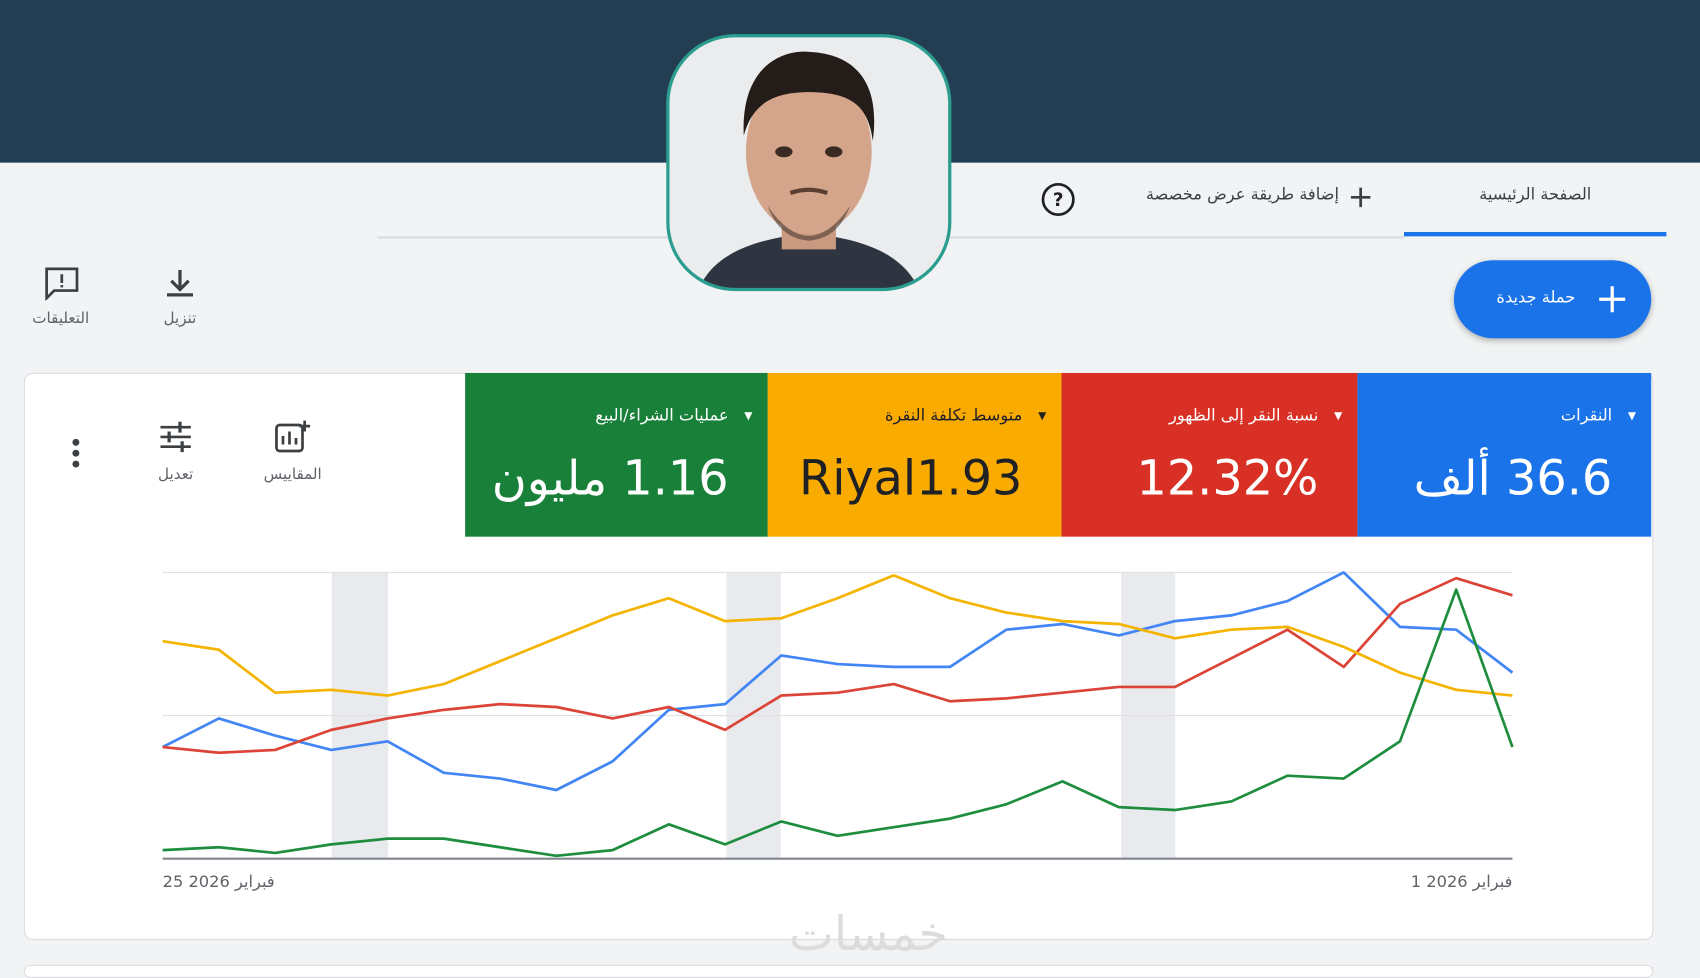 The height and width of the screenshot is (978, 1700). I want to click on x-tick-label: 25 فبراير 2026, so click(219, 882).